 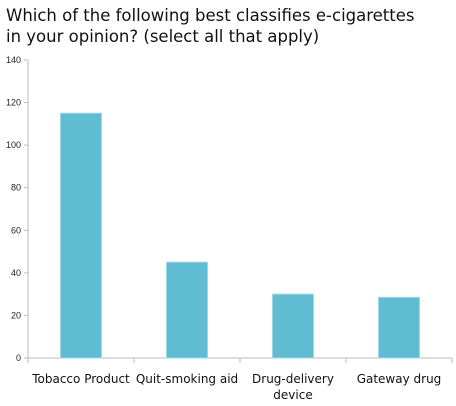 I want to click on y-tick-label: 20, so click(x=16, y=315).